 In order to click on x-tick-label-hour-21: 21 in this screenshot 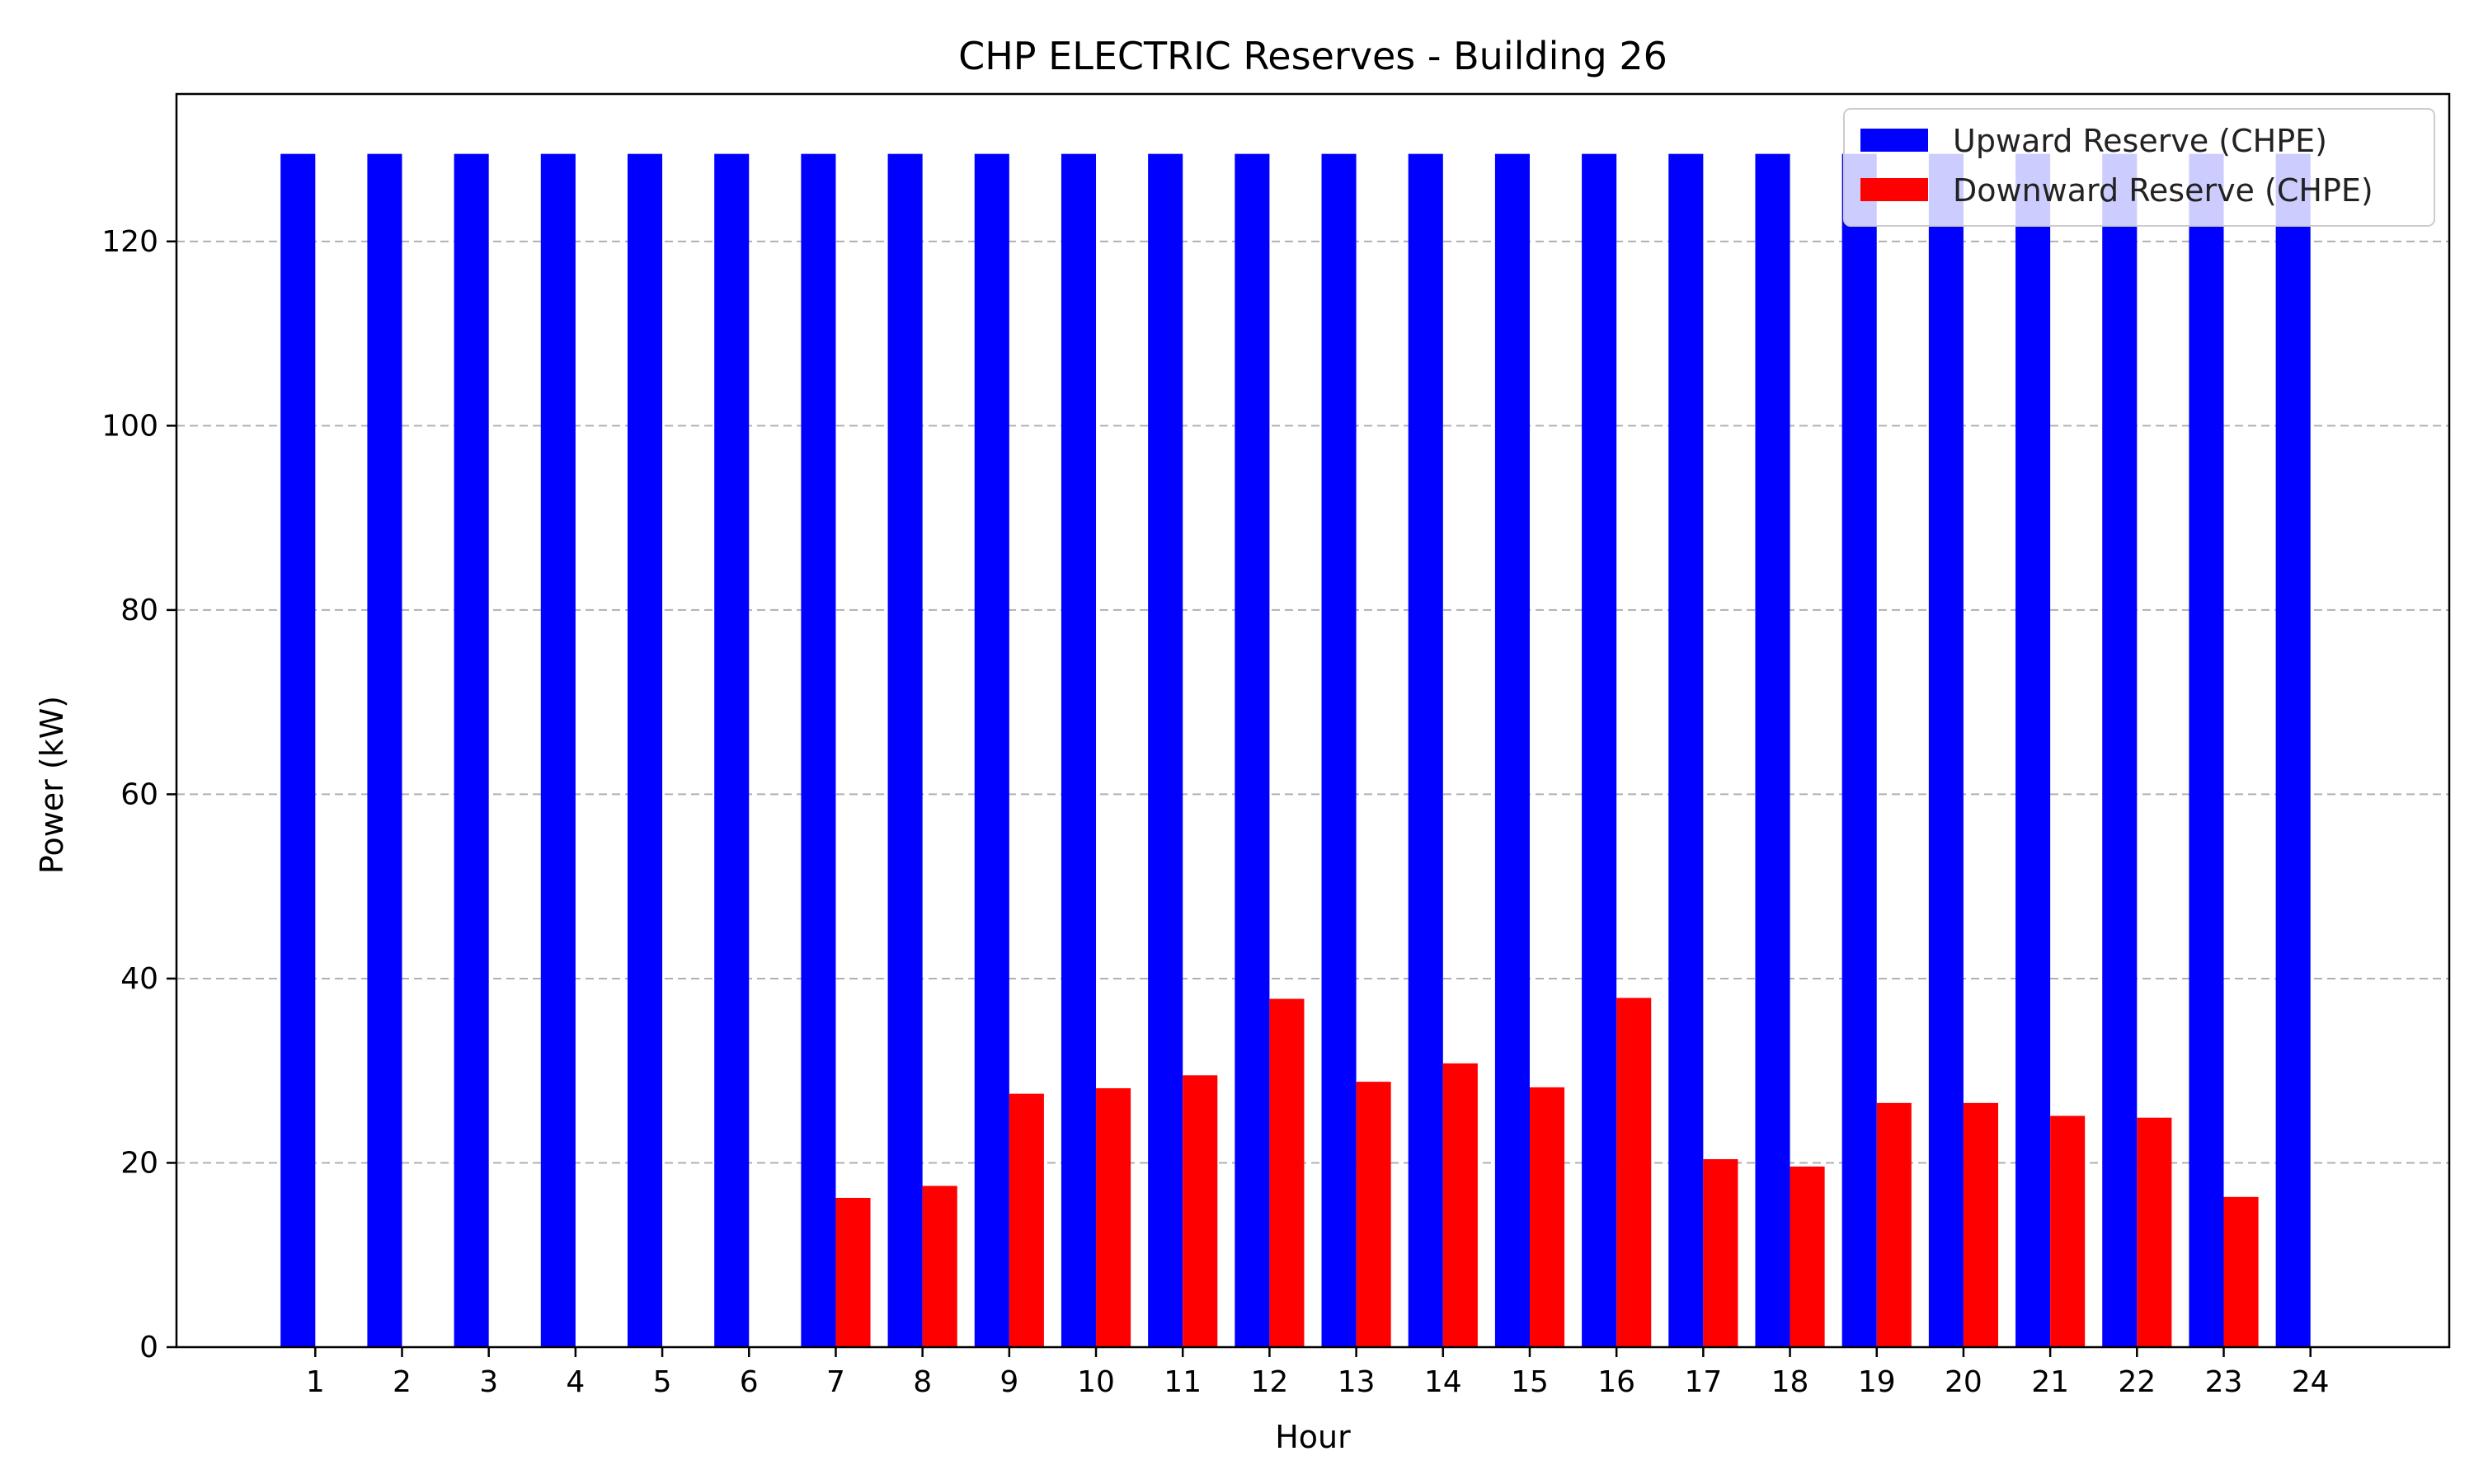, I will do `click(2050, 1382)`.